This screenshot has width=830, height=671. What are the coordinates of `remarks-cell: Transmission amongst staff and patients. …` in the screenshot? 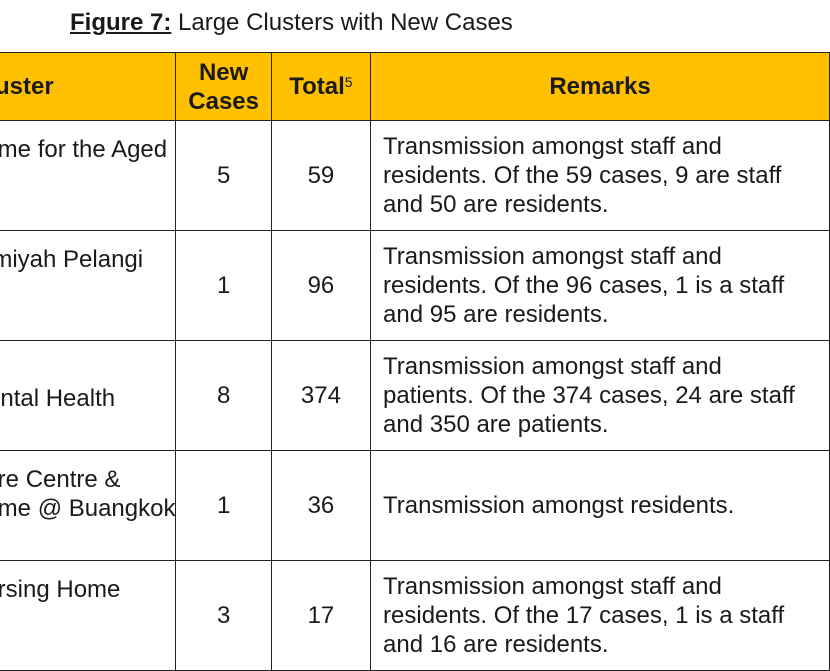 It's located at (600, 395).